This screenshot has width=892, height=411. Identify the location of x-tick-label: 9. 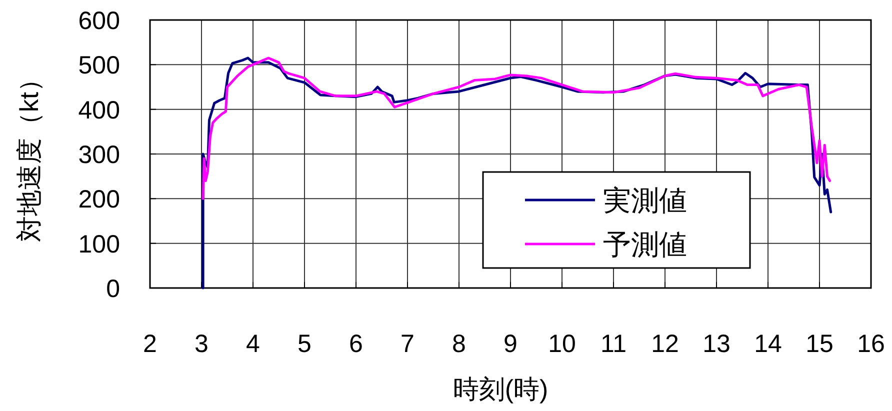
(511, 344).